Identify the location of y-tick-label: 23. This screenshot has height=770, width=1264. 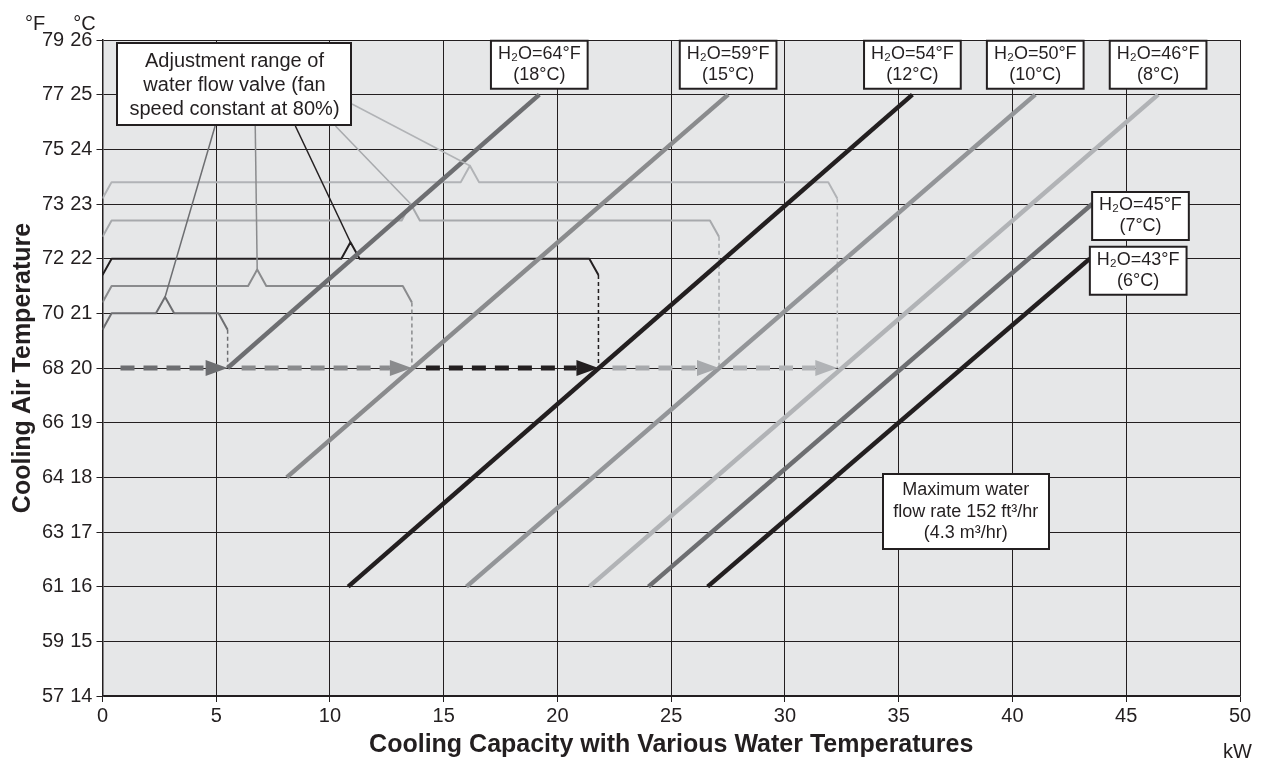
(81, 202).